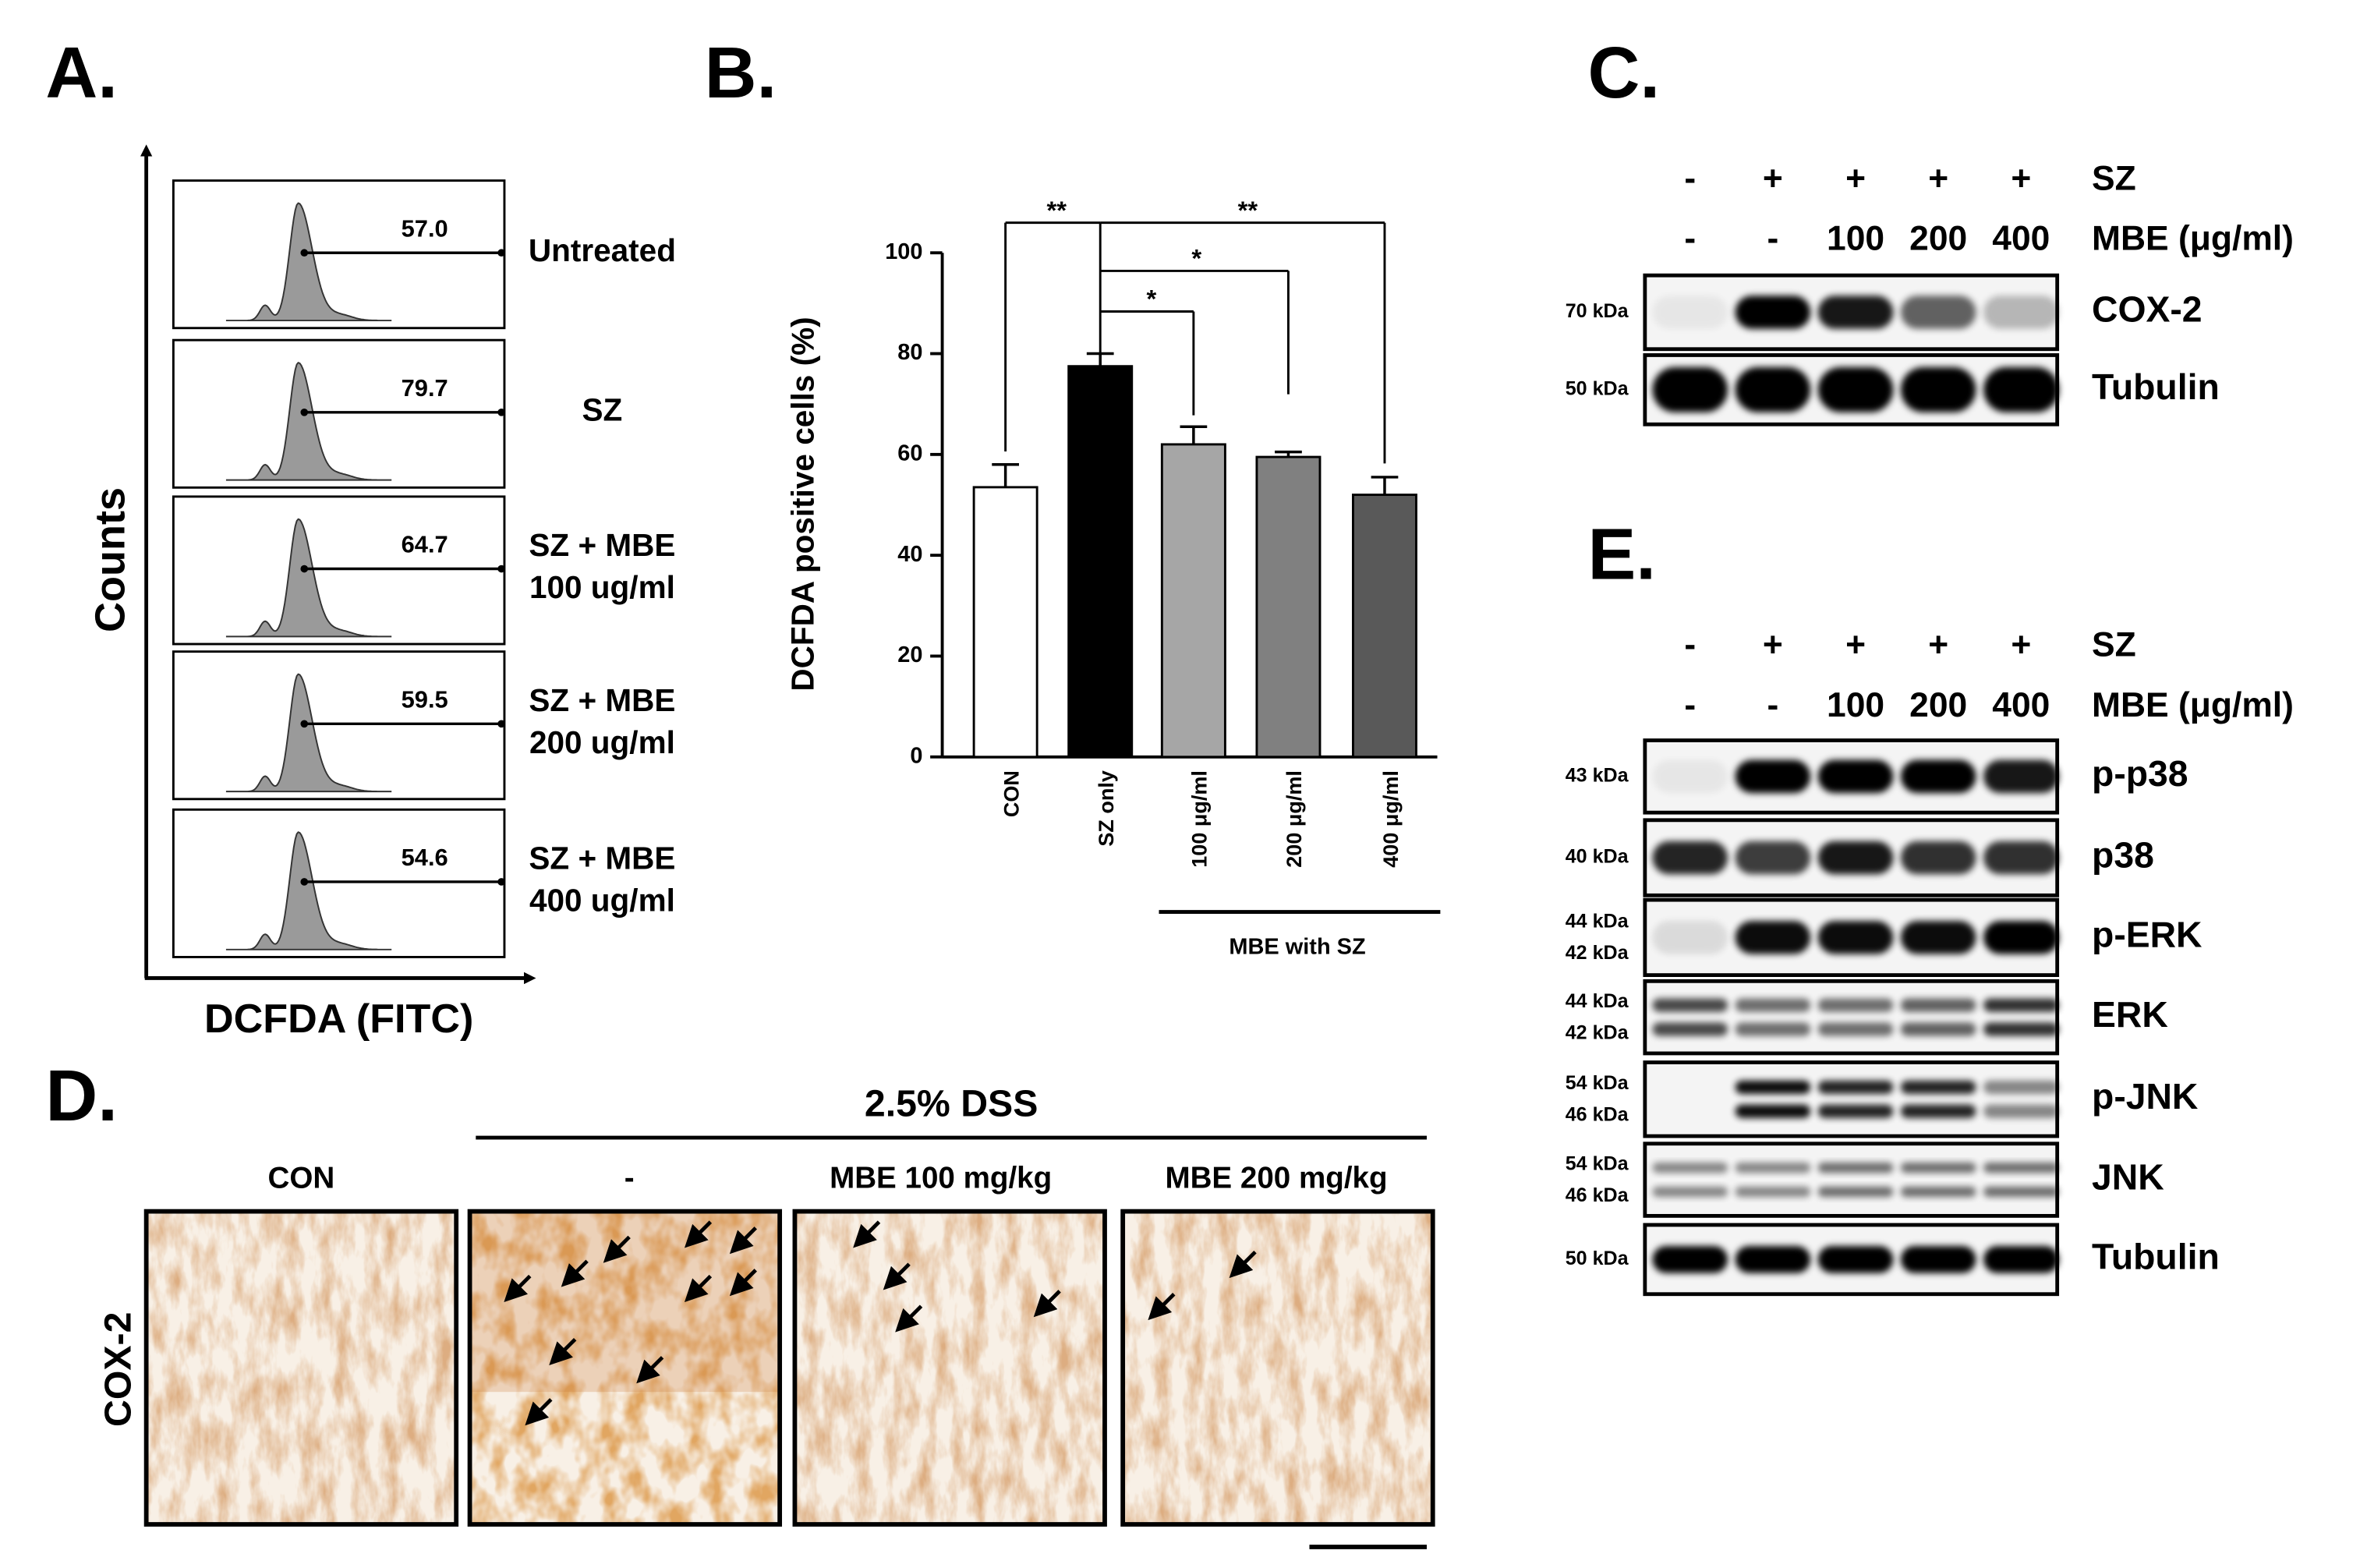 The image size is (2360, 1568). What do you see at coordinates (425, 388) in the screenshot?
I see `gate-value: 79.7` at bounding box center [425, 388].